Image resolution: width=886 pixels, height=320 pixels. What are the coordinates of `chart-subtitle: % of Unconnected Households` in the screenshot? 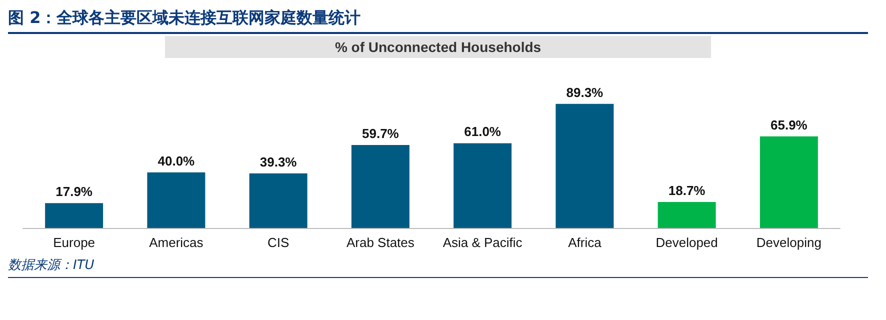 It's located at (438, 47).